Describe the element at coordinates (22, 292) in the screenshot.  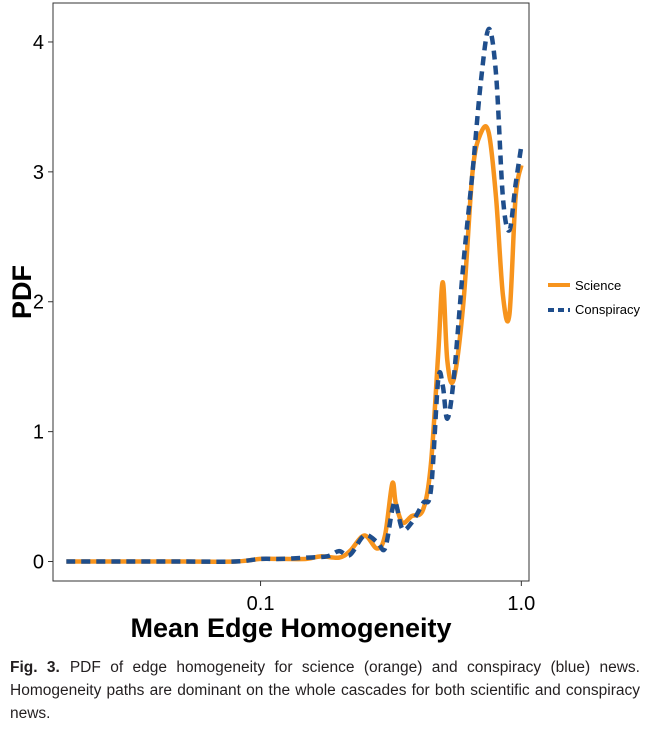
I see `y-axis-label: PDF` at that location.